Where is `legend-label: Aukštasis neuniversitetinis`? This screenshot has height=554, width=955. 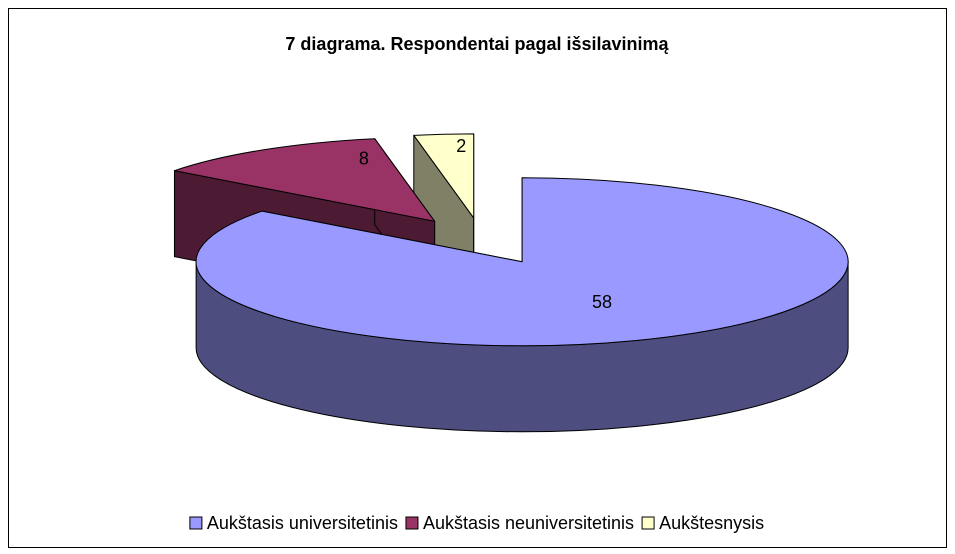 legend-label: Aukštasis neuniversitetinis is located at coordinates (528, 523).